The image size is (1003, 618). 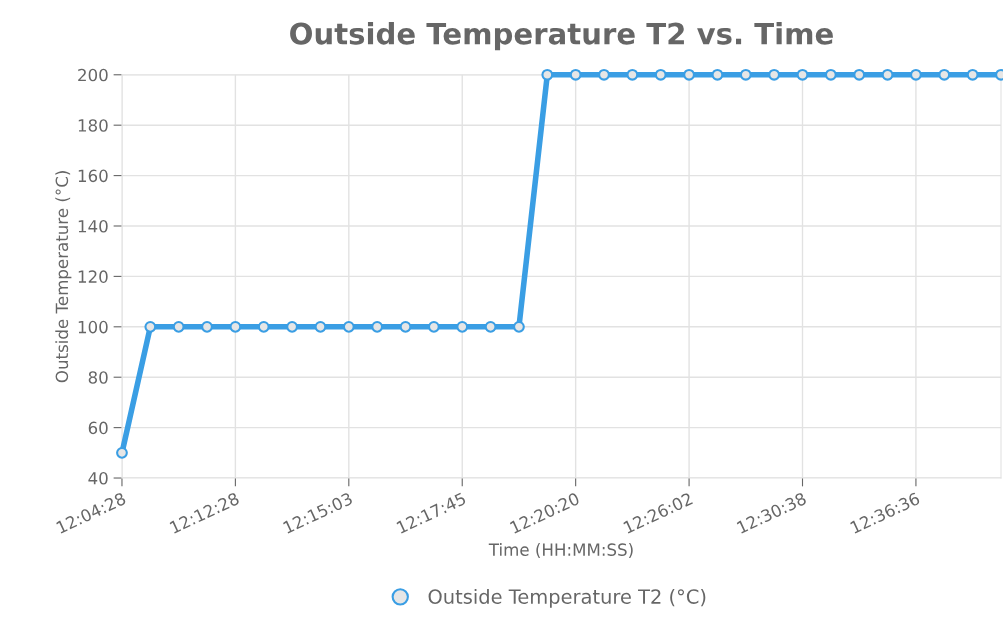 I want to click on legend-label: Outside Temperature T2 (°C), so click(x=567, y=598).